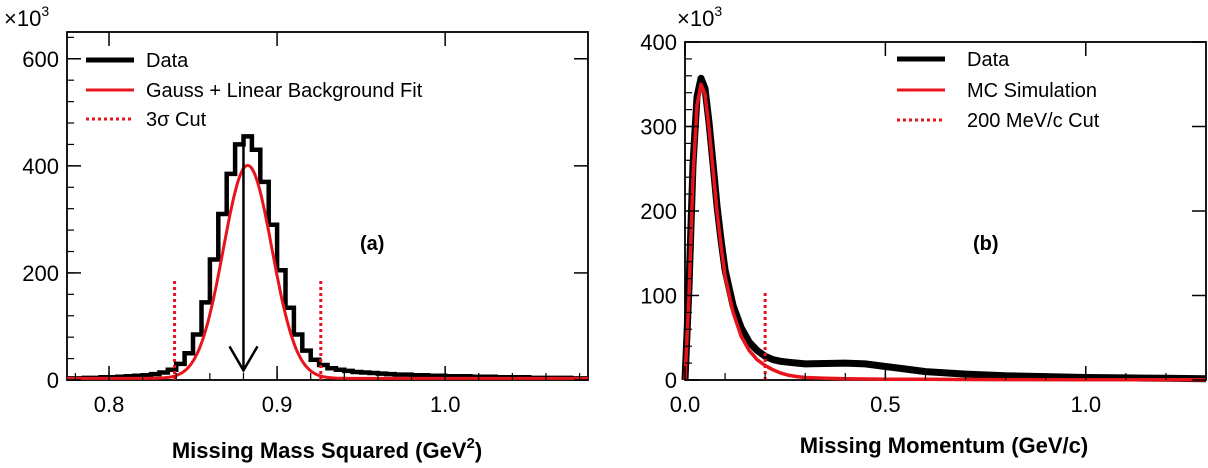  Describe the element at coordinates (685, 404) in the screenshot. I see `panel-b-x-tick-label: 0.0` at that location.